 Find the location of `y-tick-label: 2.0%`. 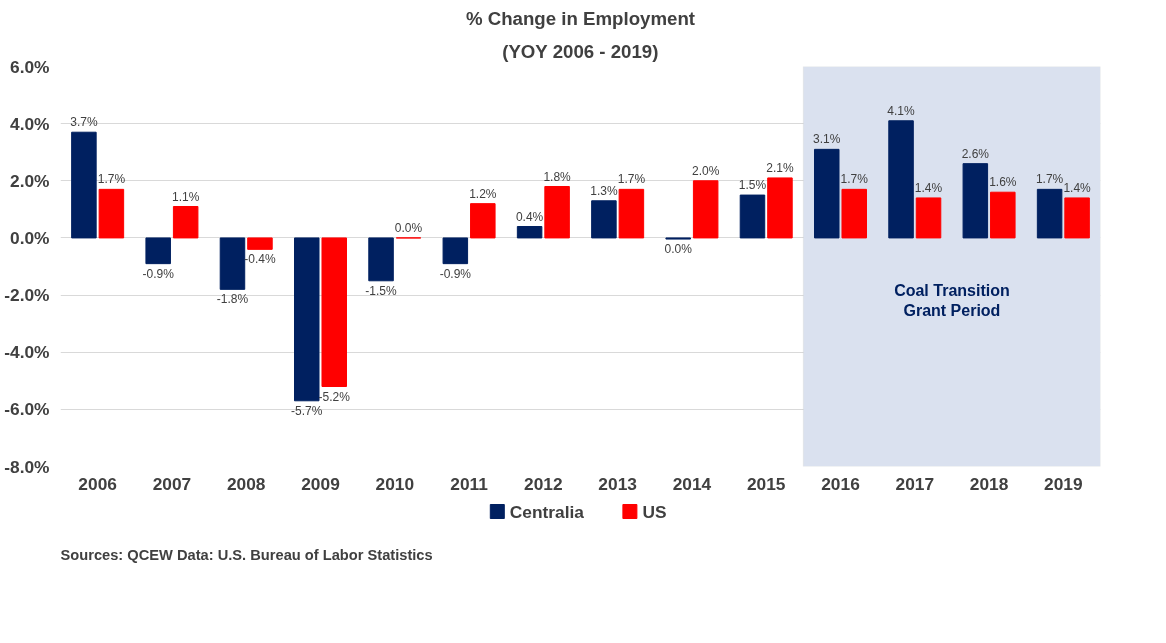

y-tick-label: 2.0% is located at coordinates (30, 180).